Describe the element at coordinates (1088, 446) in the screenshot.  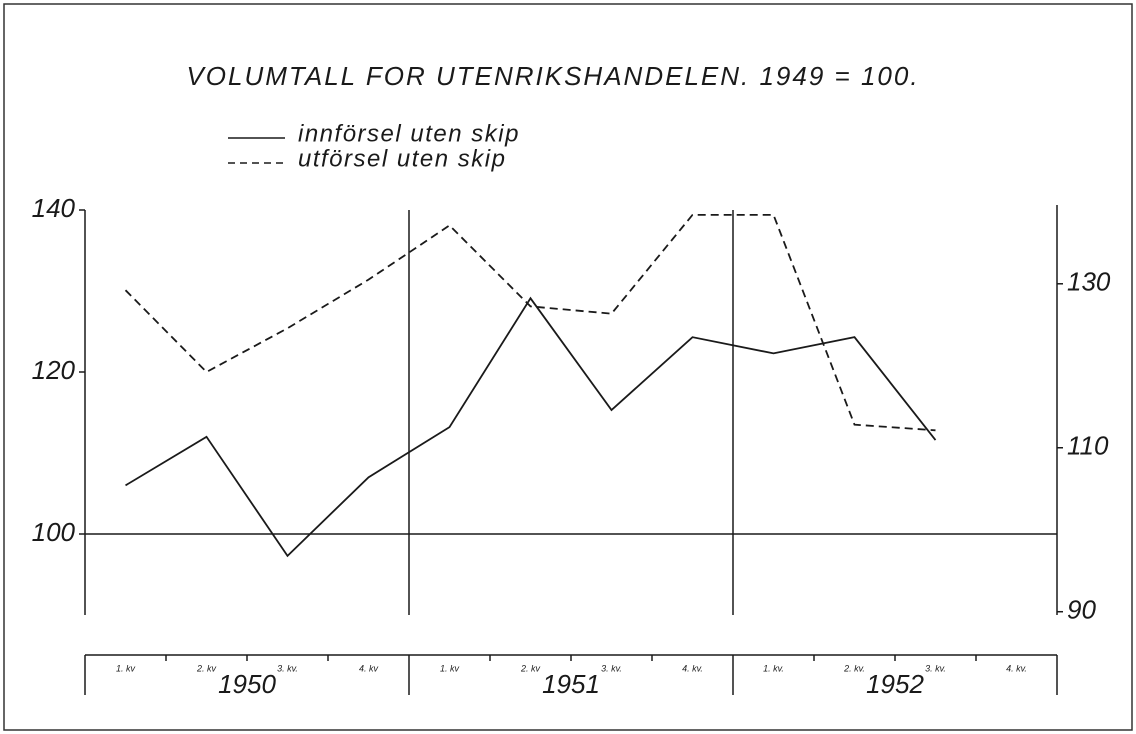
I see `y2-tick-label: 110` at that location.